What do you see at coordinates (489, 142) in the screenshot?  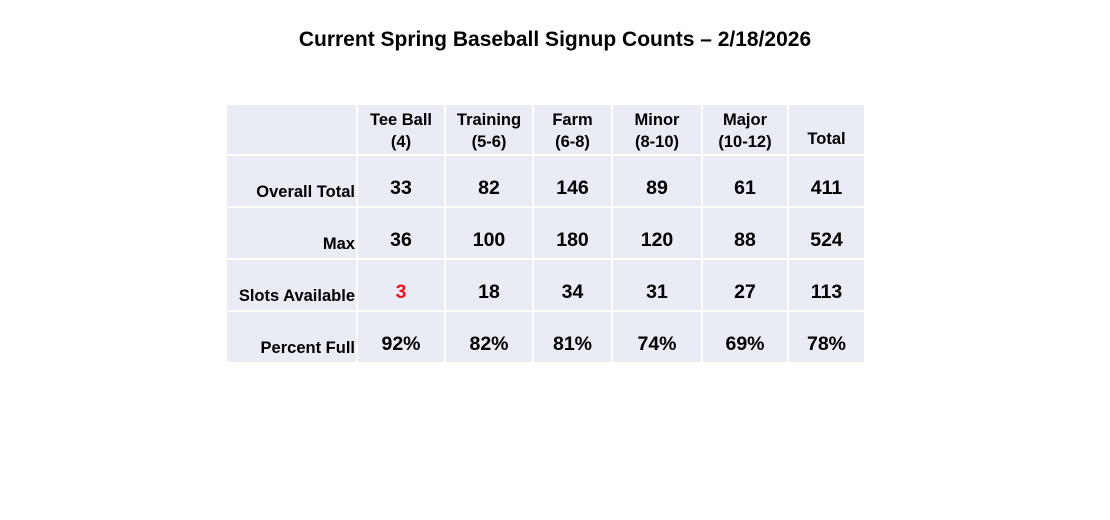 I see `column-header-age: (5-6)` at bounding box center [489, 142].